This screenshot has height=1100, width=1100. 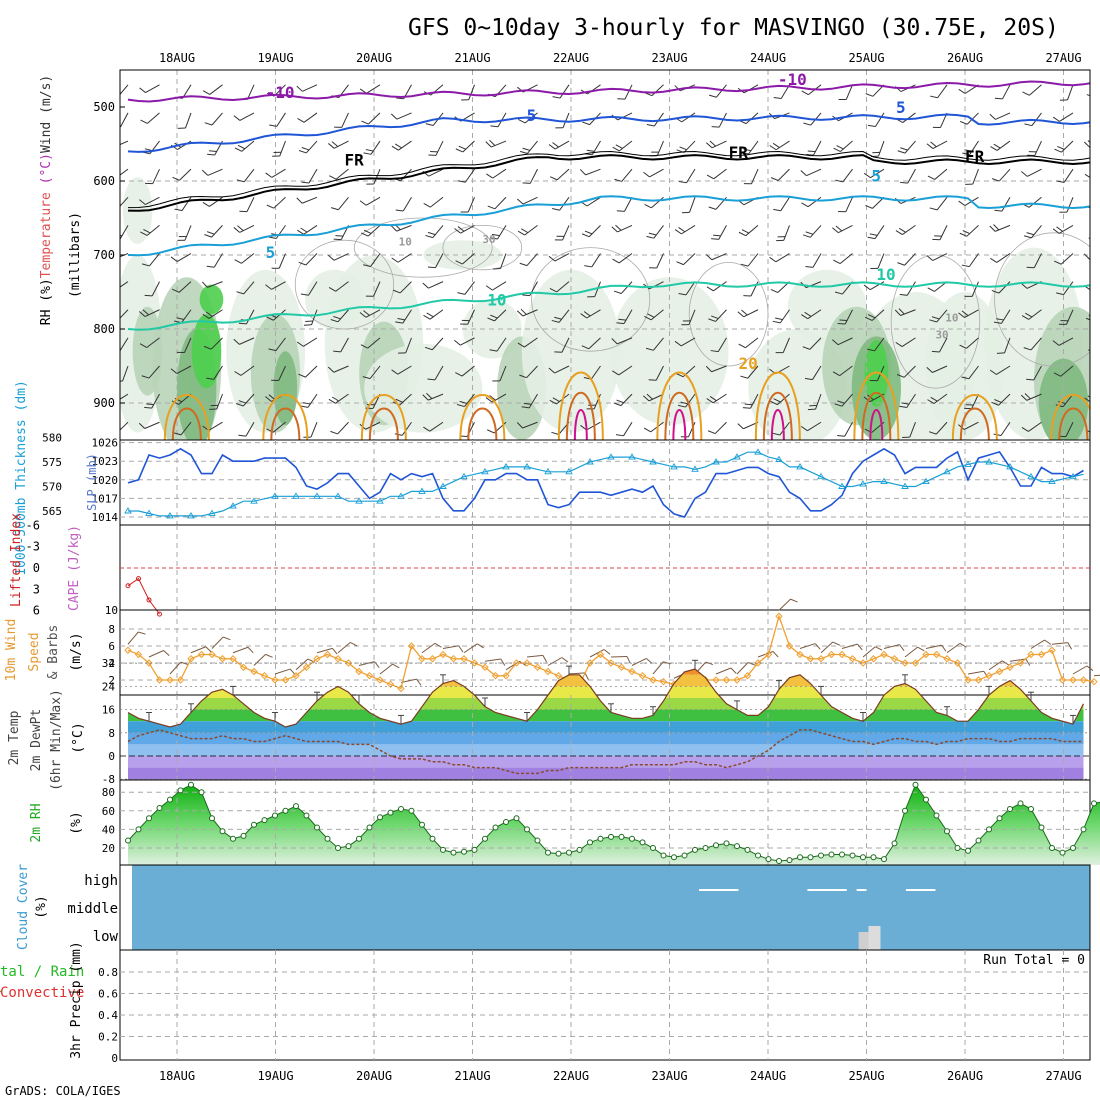 What do you see at coordinates (611, 907) in the screenshot?
I see `cloud-field` at bounding box center [611, 907].